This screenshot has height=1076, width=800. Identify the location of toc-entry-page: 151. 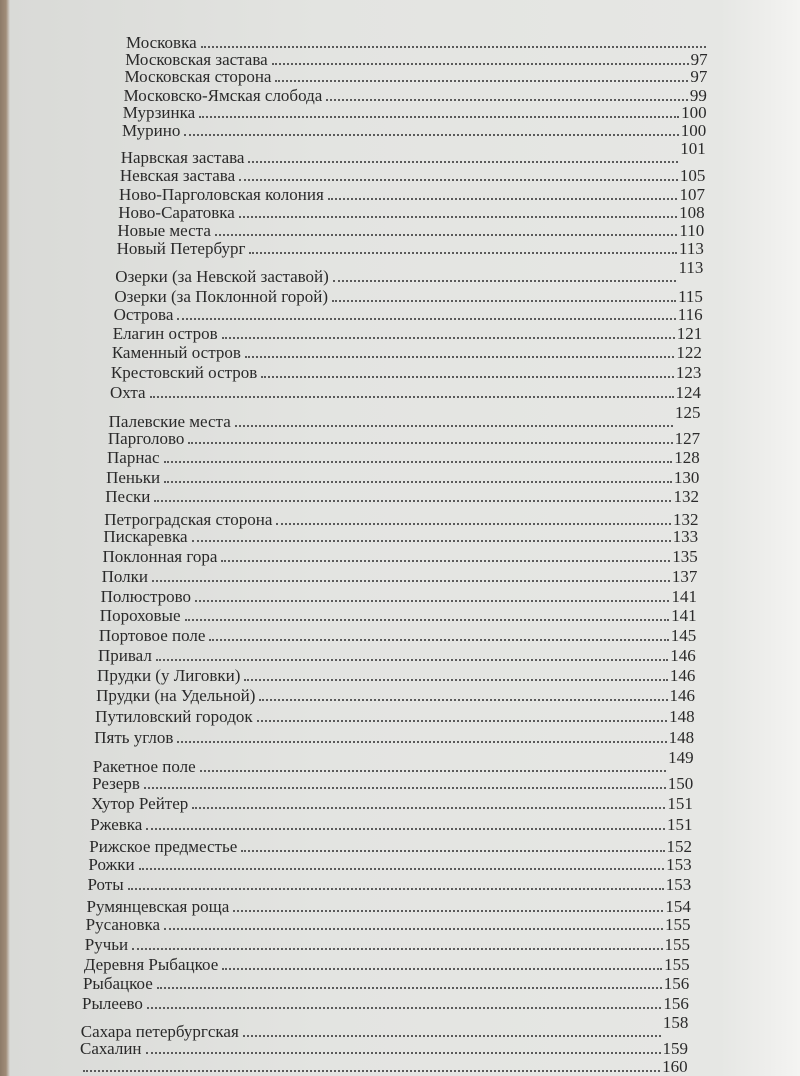
(679, 824).